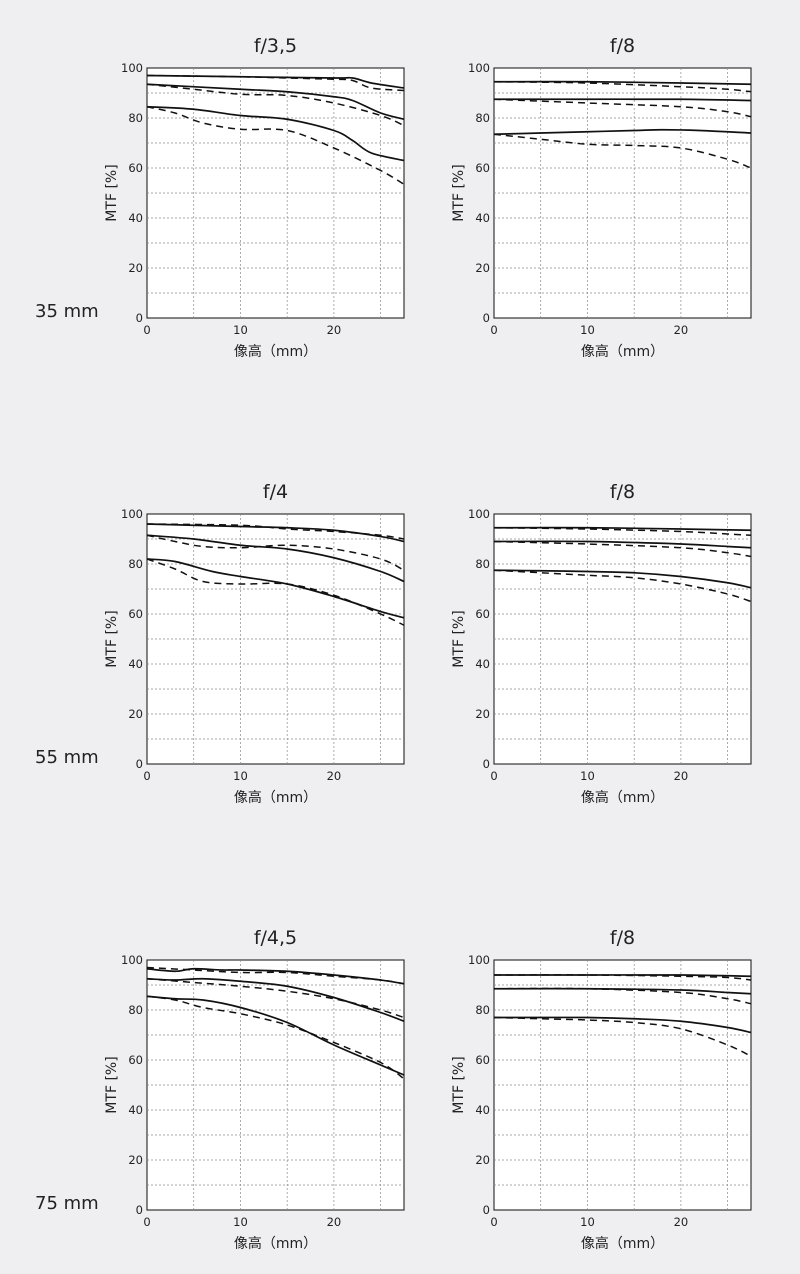 Image resolution: width=800 pixels, height=1274 pixels. I want to click on chart-title: f/4, so click(275, 492).